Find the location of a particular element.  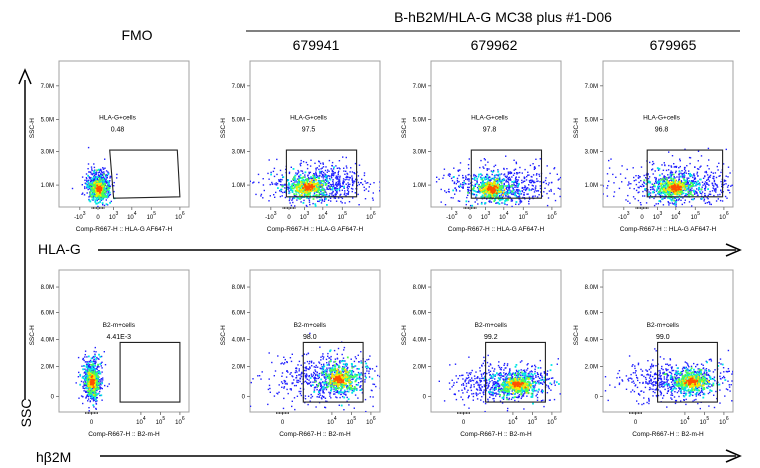

y-tick-label: 1.0M is located at coordinates (47, 186).